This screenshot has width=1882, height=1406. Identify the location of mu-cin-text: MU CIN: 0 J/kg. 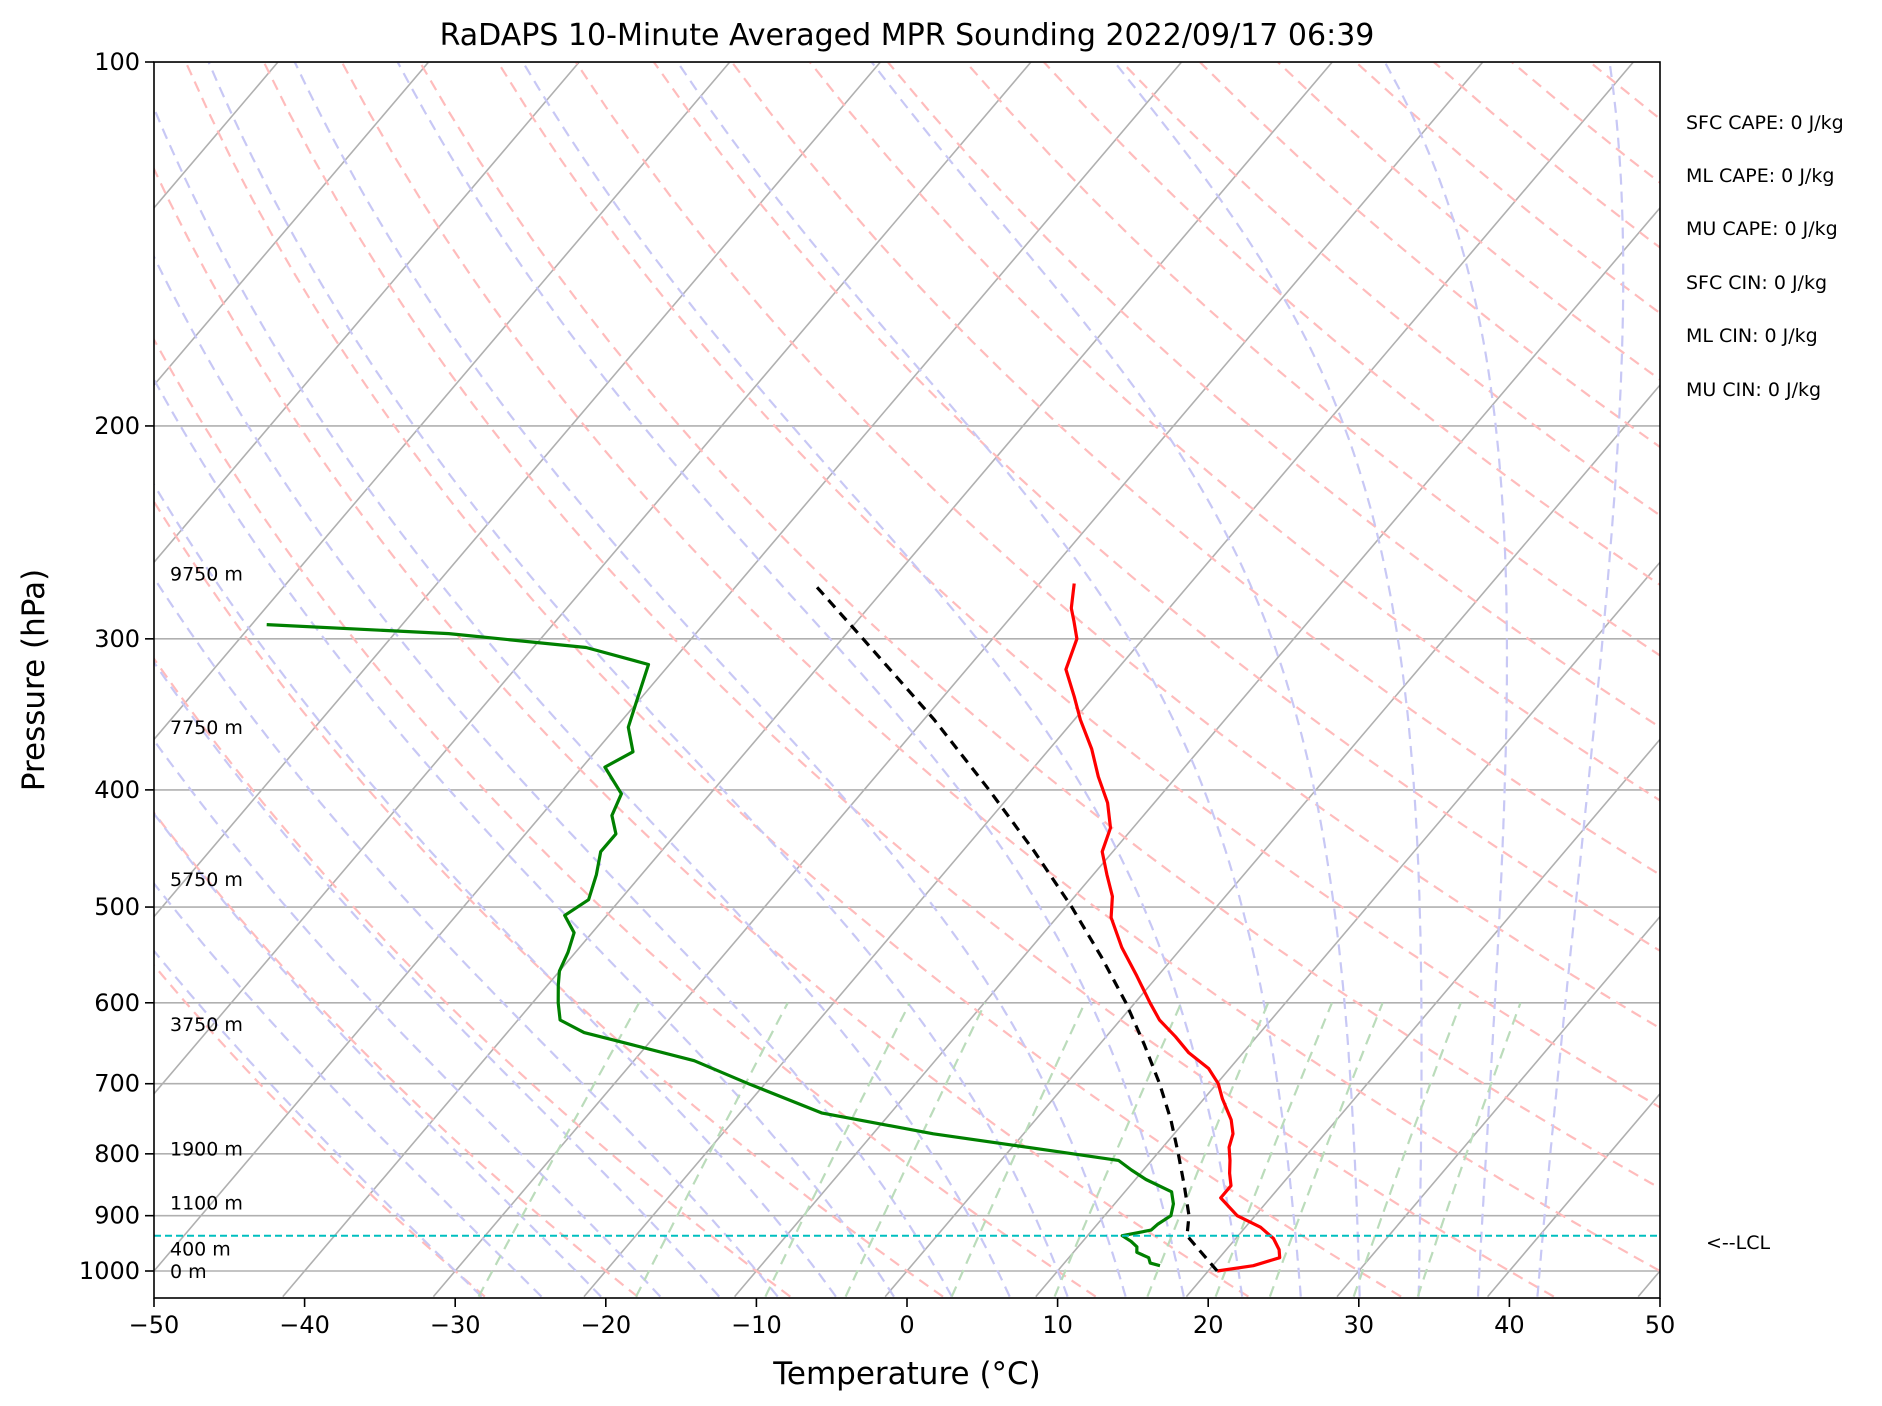
(1753, 390).